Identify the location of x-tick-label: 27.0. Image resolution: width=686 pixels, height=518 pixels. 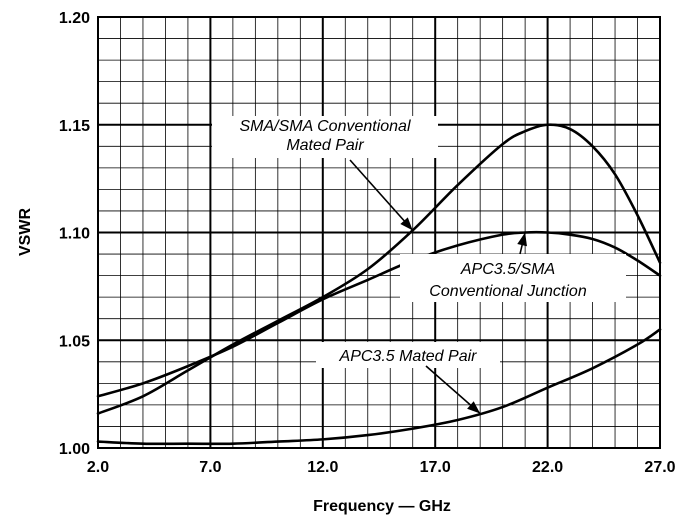
(659, 467).